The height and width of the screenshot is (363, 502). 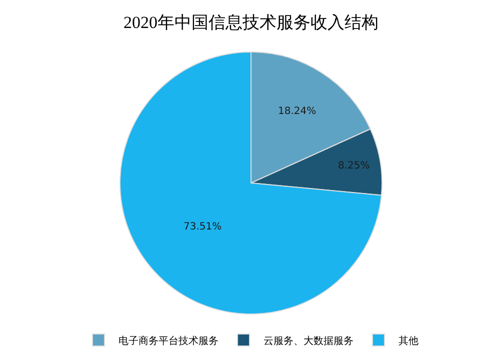 I want to click on data-label: 8.25%, so click(x=354, y=166).